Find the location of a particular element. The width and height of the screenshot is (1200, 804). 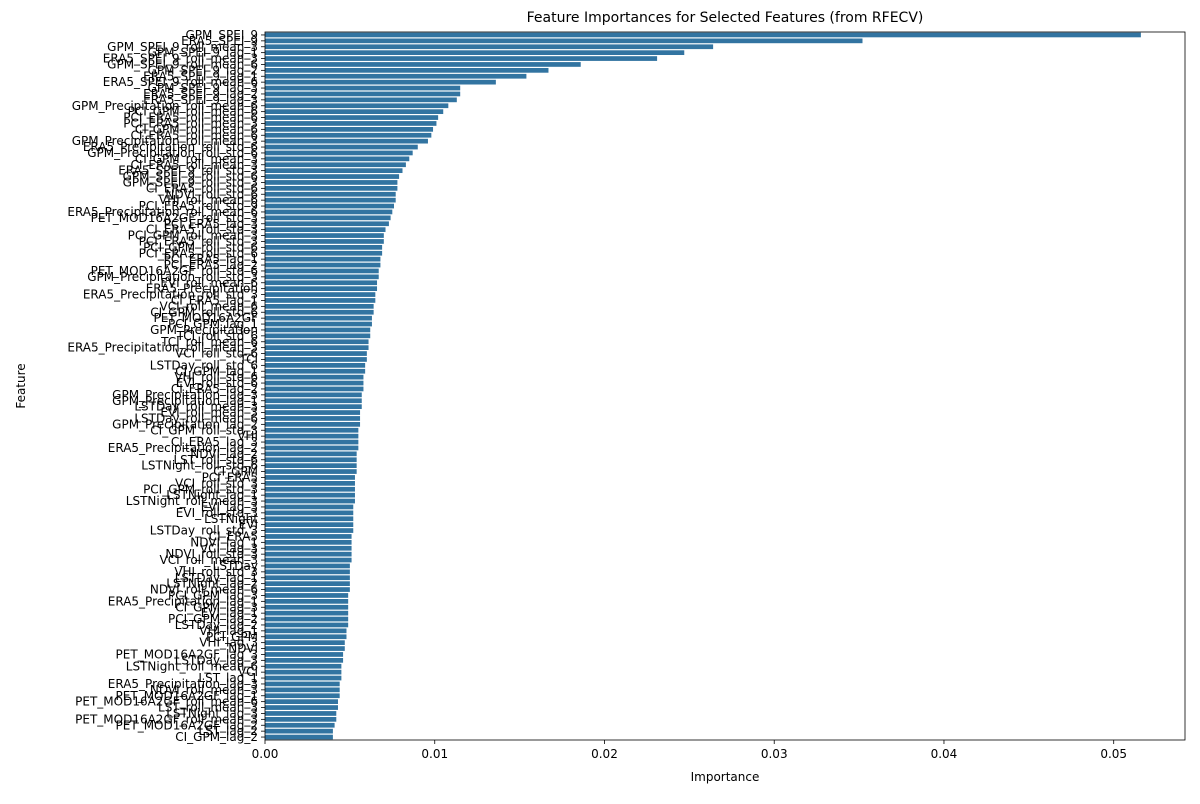

y-tick-label: GPM_SPEI_9_lag_2 is located at coordinates (203, 70).